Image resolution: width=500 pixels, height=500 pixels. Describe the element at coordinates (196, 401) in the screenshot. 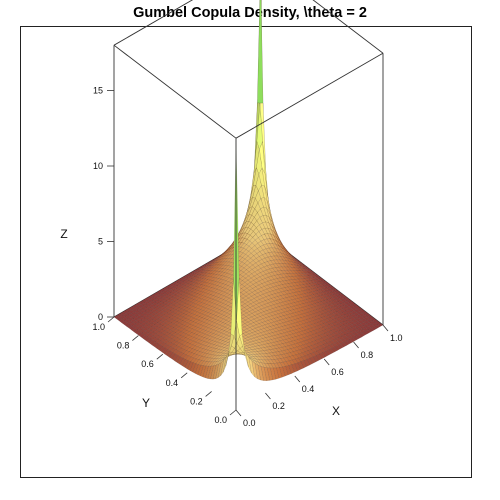

I see `y-tick-label: 0.2` at that location.